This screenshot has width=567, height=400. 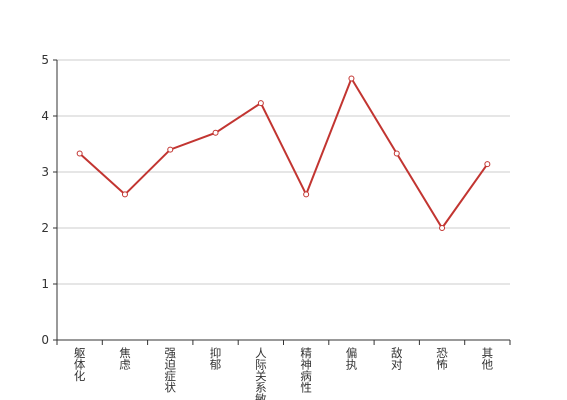 I want to click on x-tick-label: 恐怖, so click(x=442, y=358).